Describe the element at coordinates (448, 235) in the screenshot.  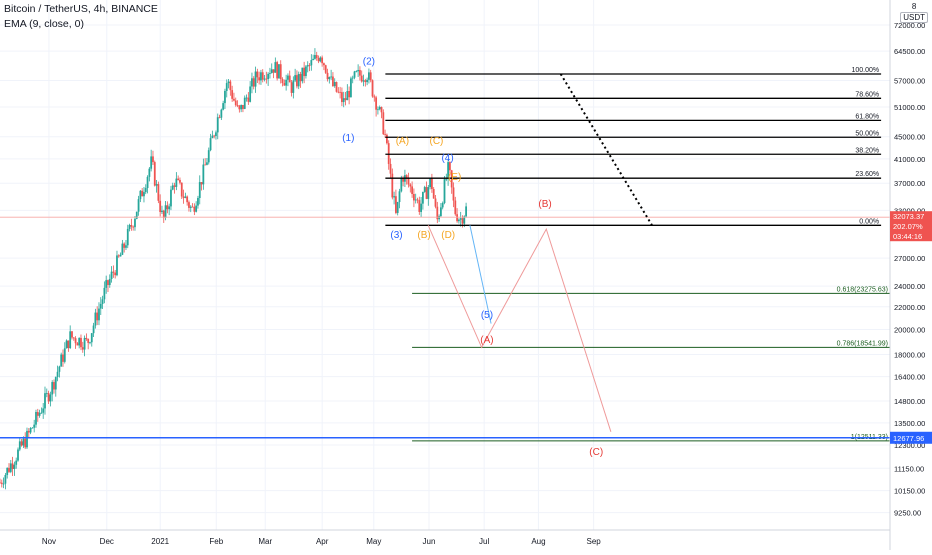
I see `wave-label: (D)` at that location.